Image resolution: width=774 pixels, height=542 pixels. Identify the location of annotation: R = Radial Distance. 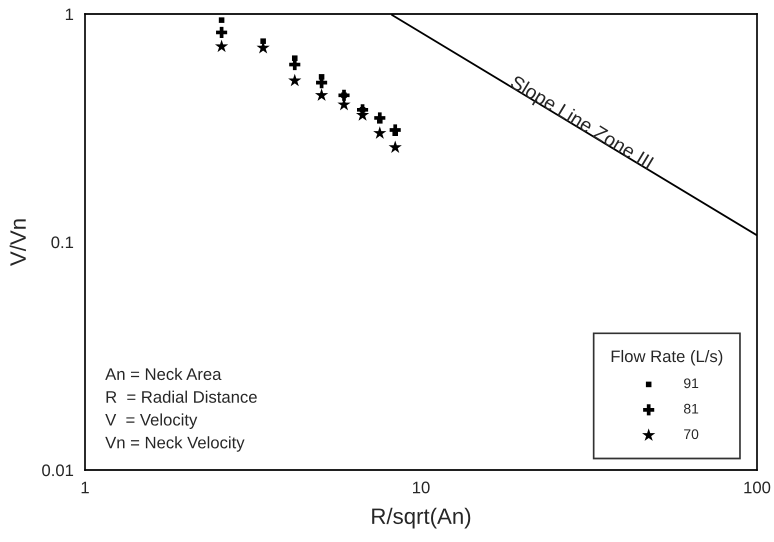
(181, 396).